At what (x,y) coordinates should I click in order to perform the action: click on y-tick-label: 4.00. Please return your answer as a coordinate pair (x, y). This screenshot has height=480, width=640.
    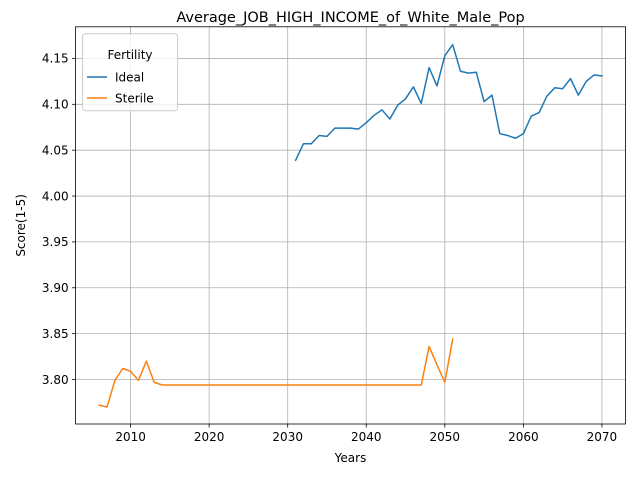
    Looking at the image, I should click on (55, 196).